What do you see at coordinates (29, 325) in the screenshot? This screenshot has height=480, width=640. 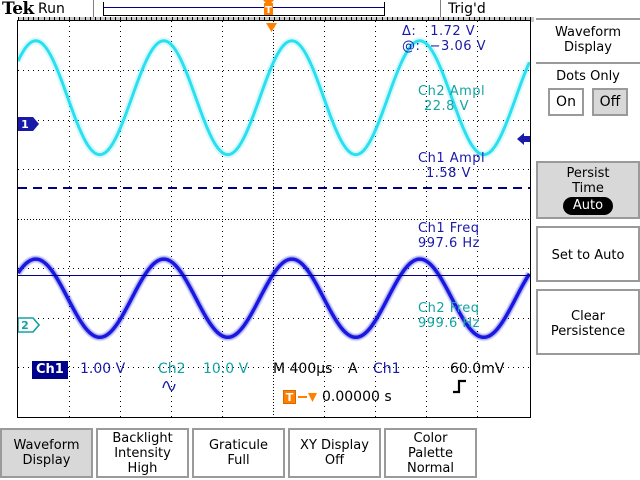 I see `ch2-ground-marker: 2` at bounding box center [29, 325].